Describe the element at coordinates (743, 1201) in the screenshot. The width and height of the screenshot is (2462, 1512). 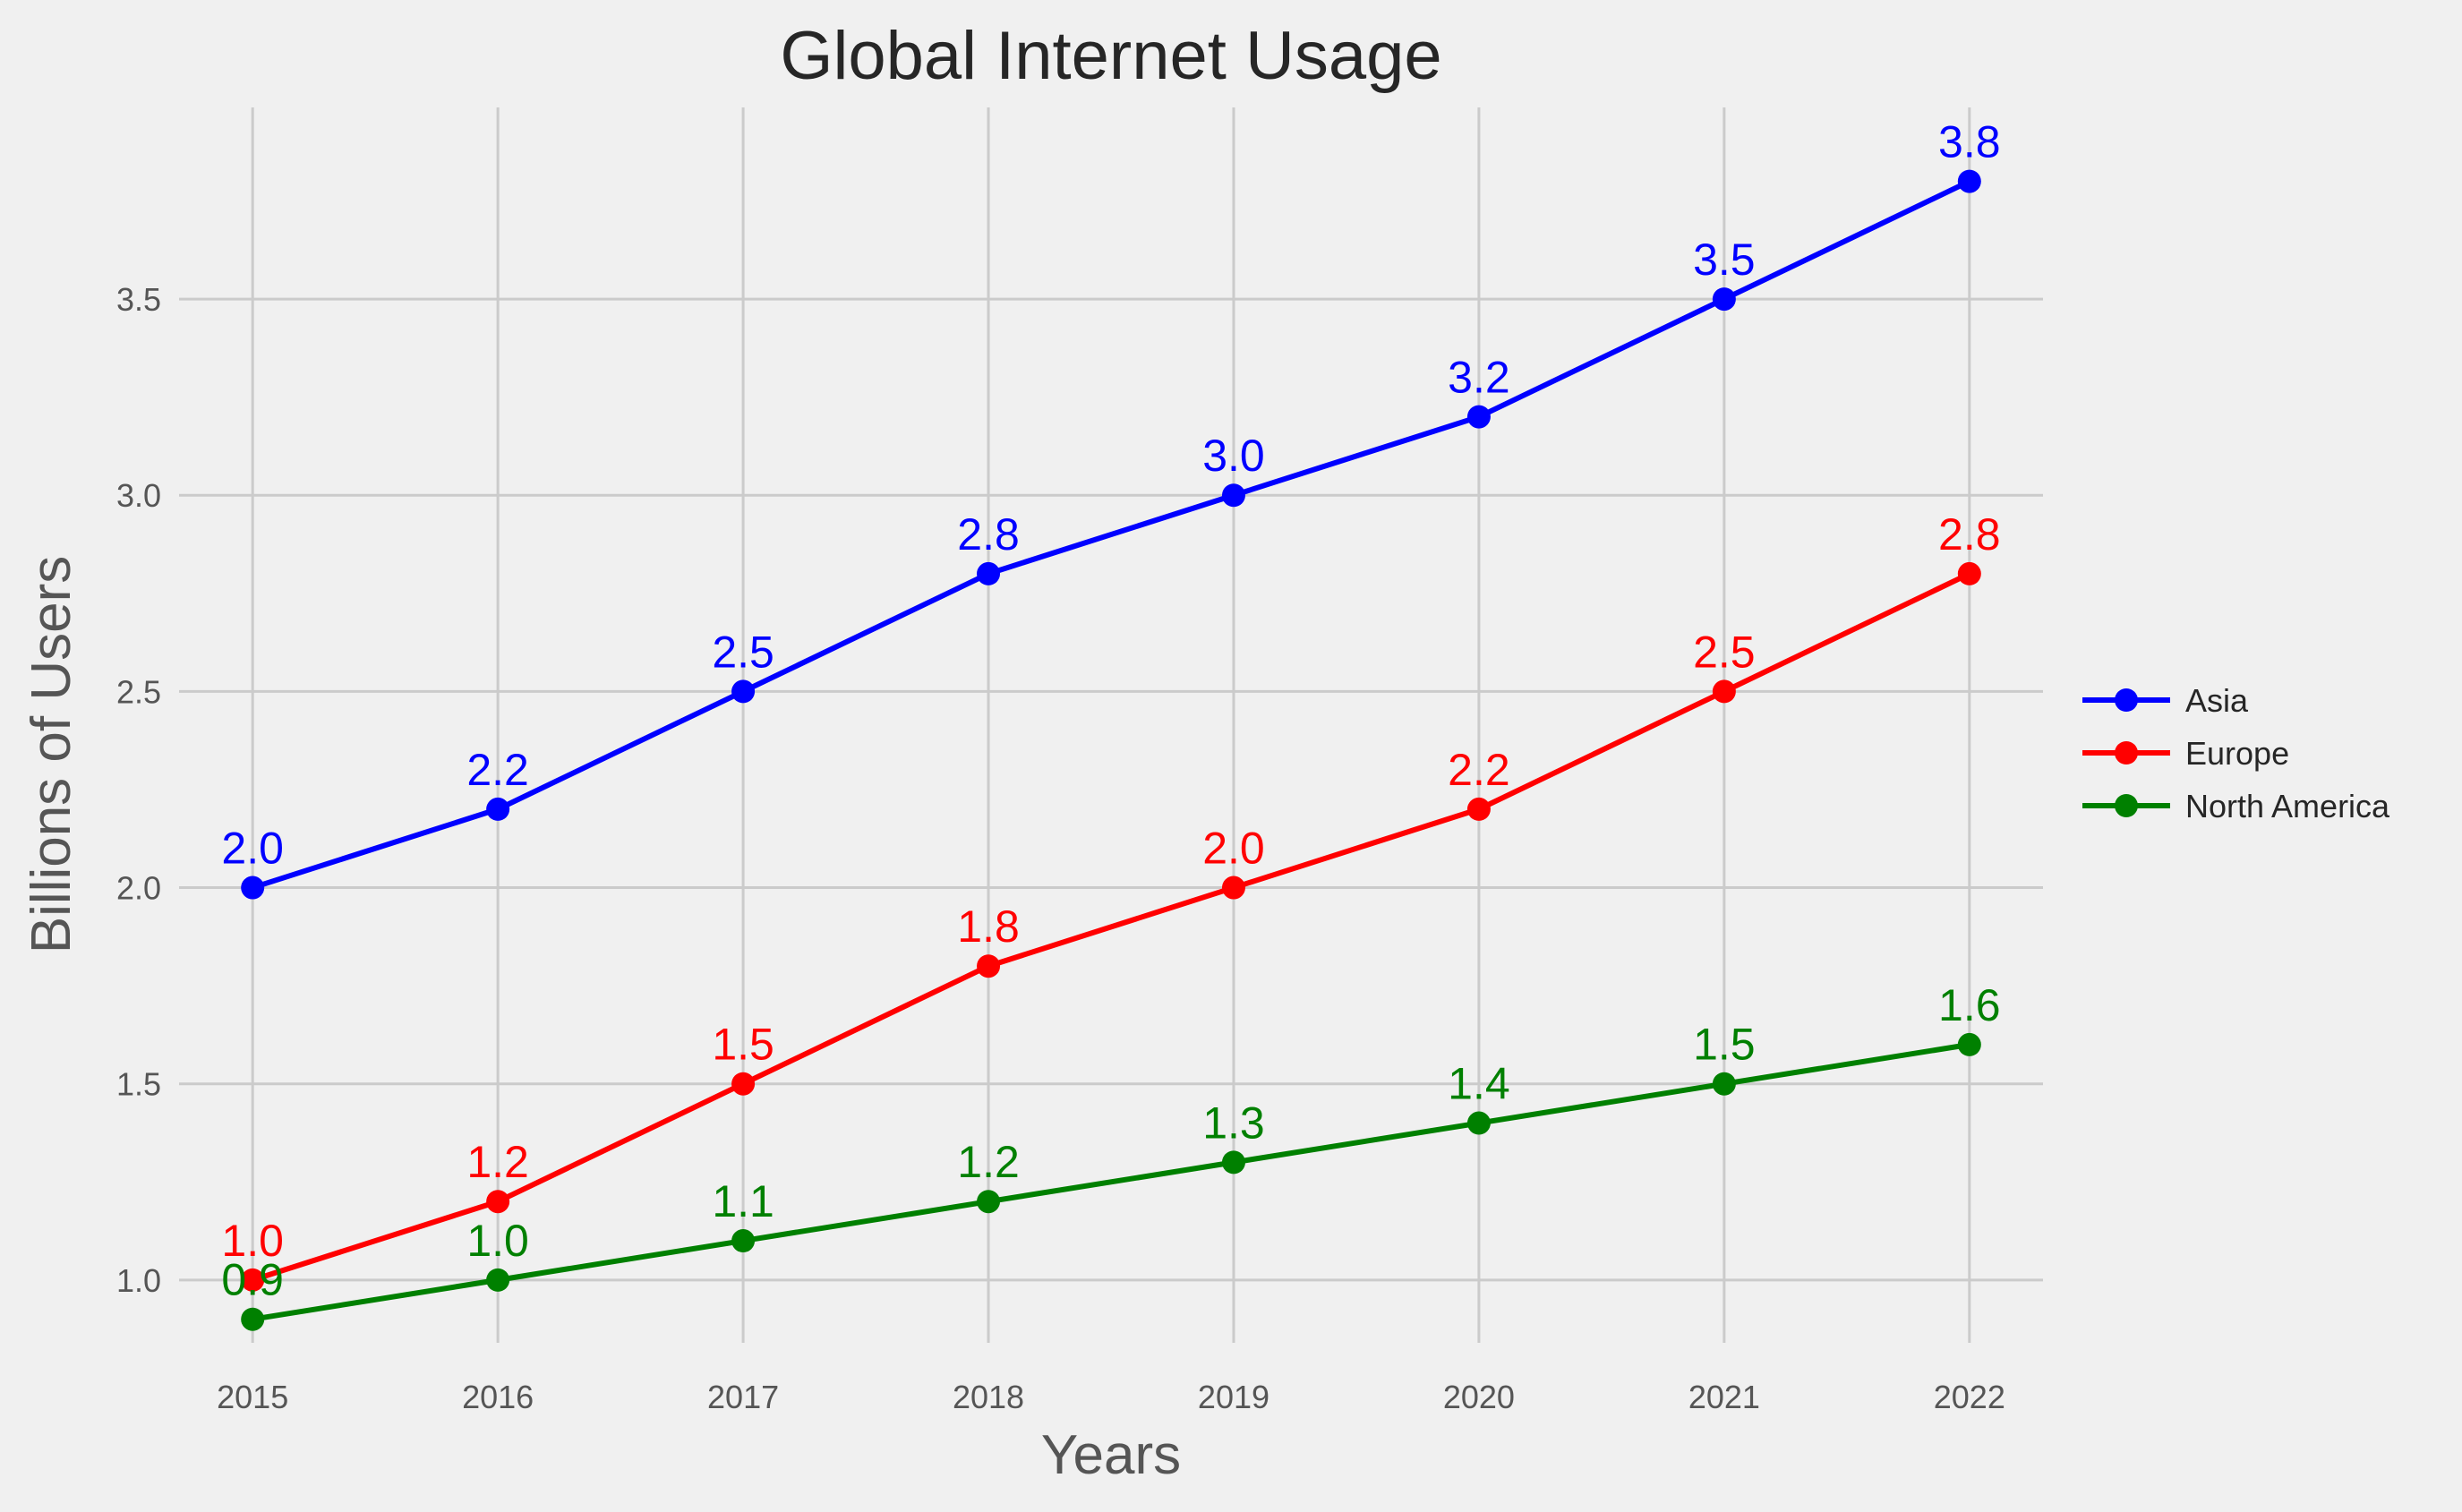
I see `data-label: 1.1` at that location.